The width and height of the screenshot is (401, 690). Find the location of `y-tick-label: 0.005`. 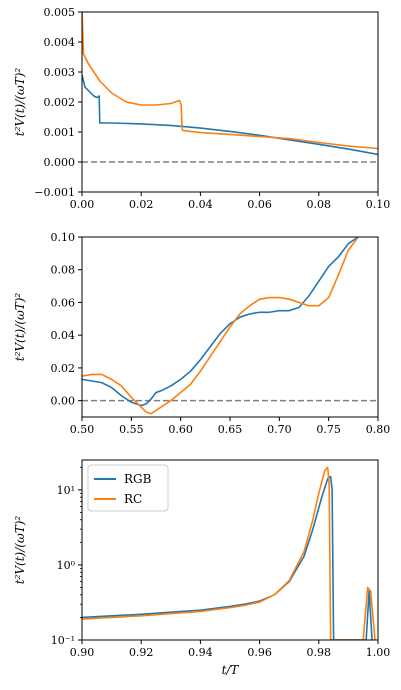

y-tick-label: 0.005 is located at coordinates (60, 12).